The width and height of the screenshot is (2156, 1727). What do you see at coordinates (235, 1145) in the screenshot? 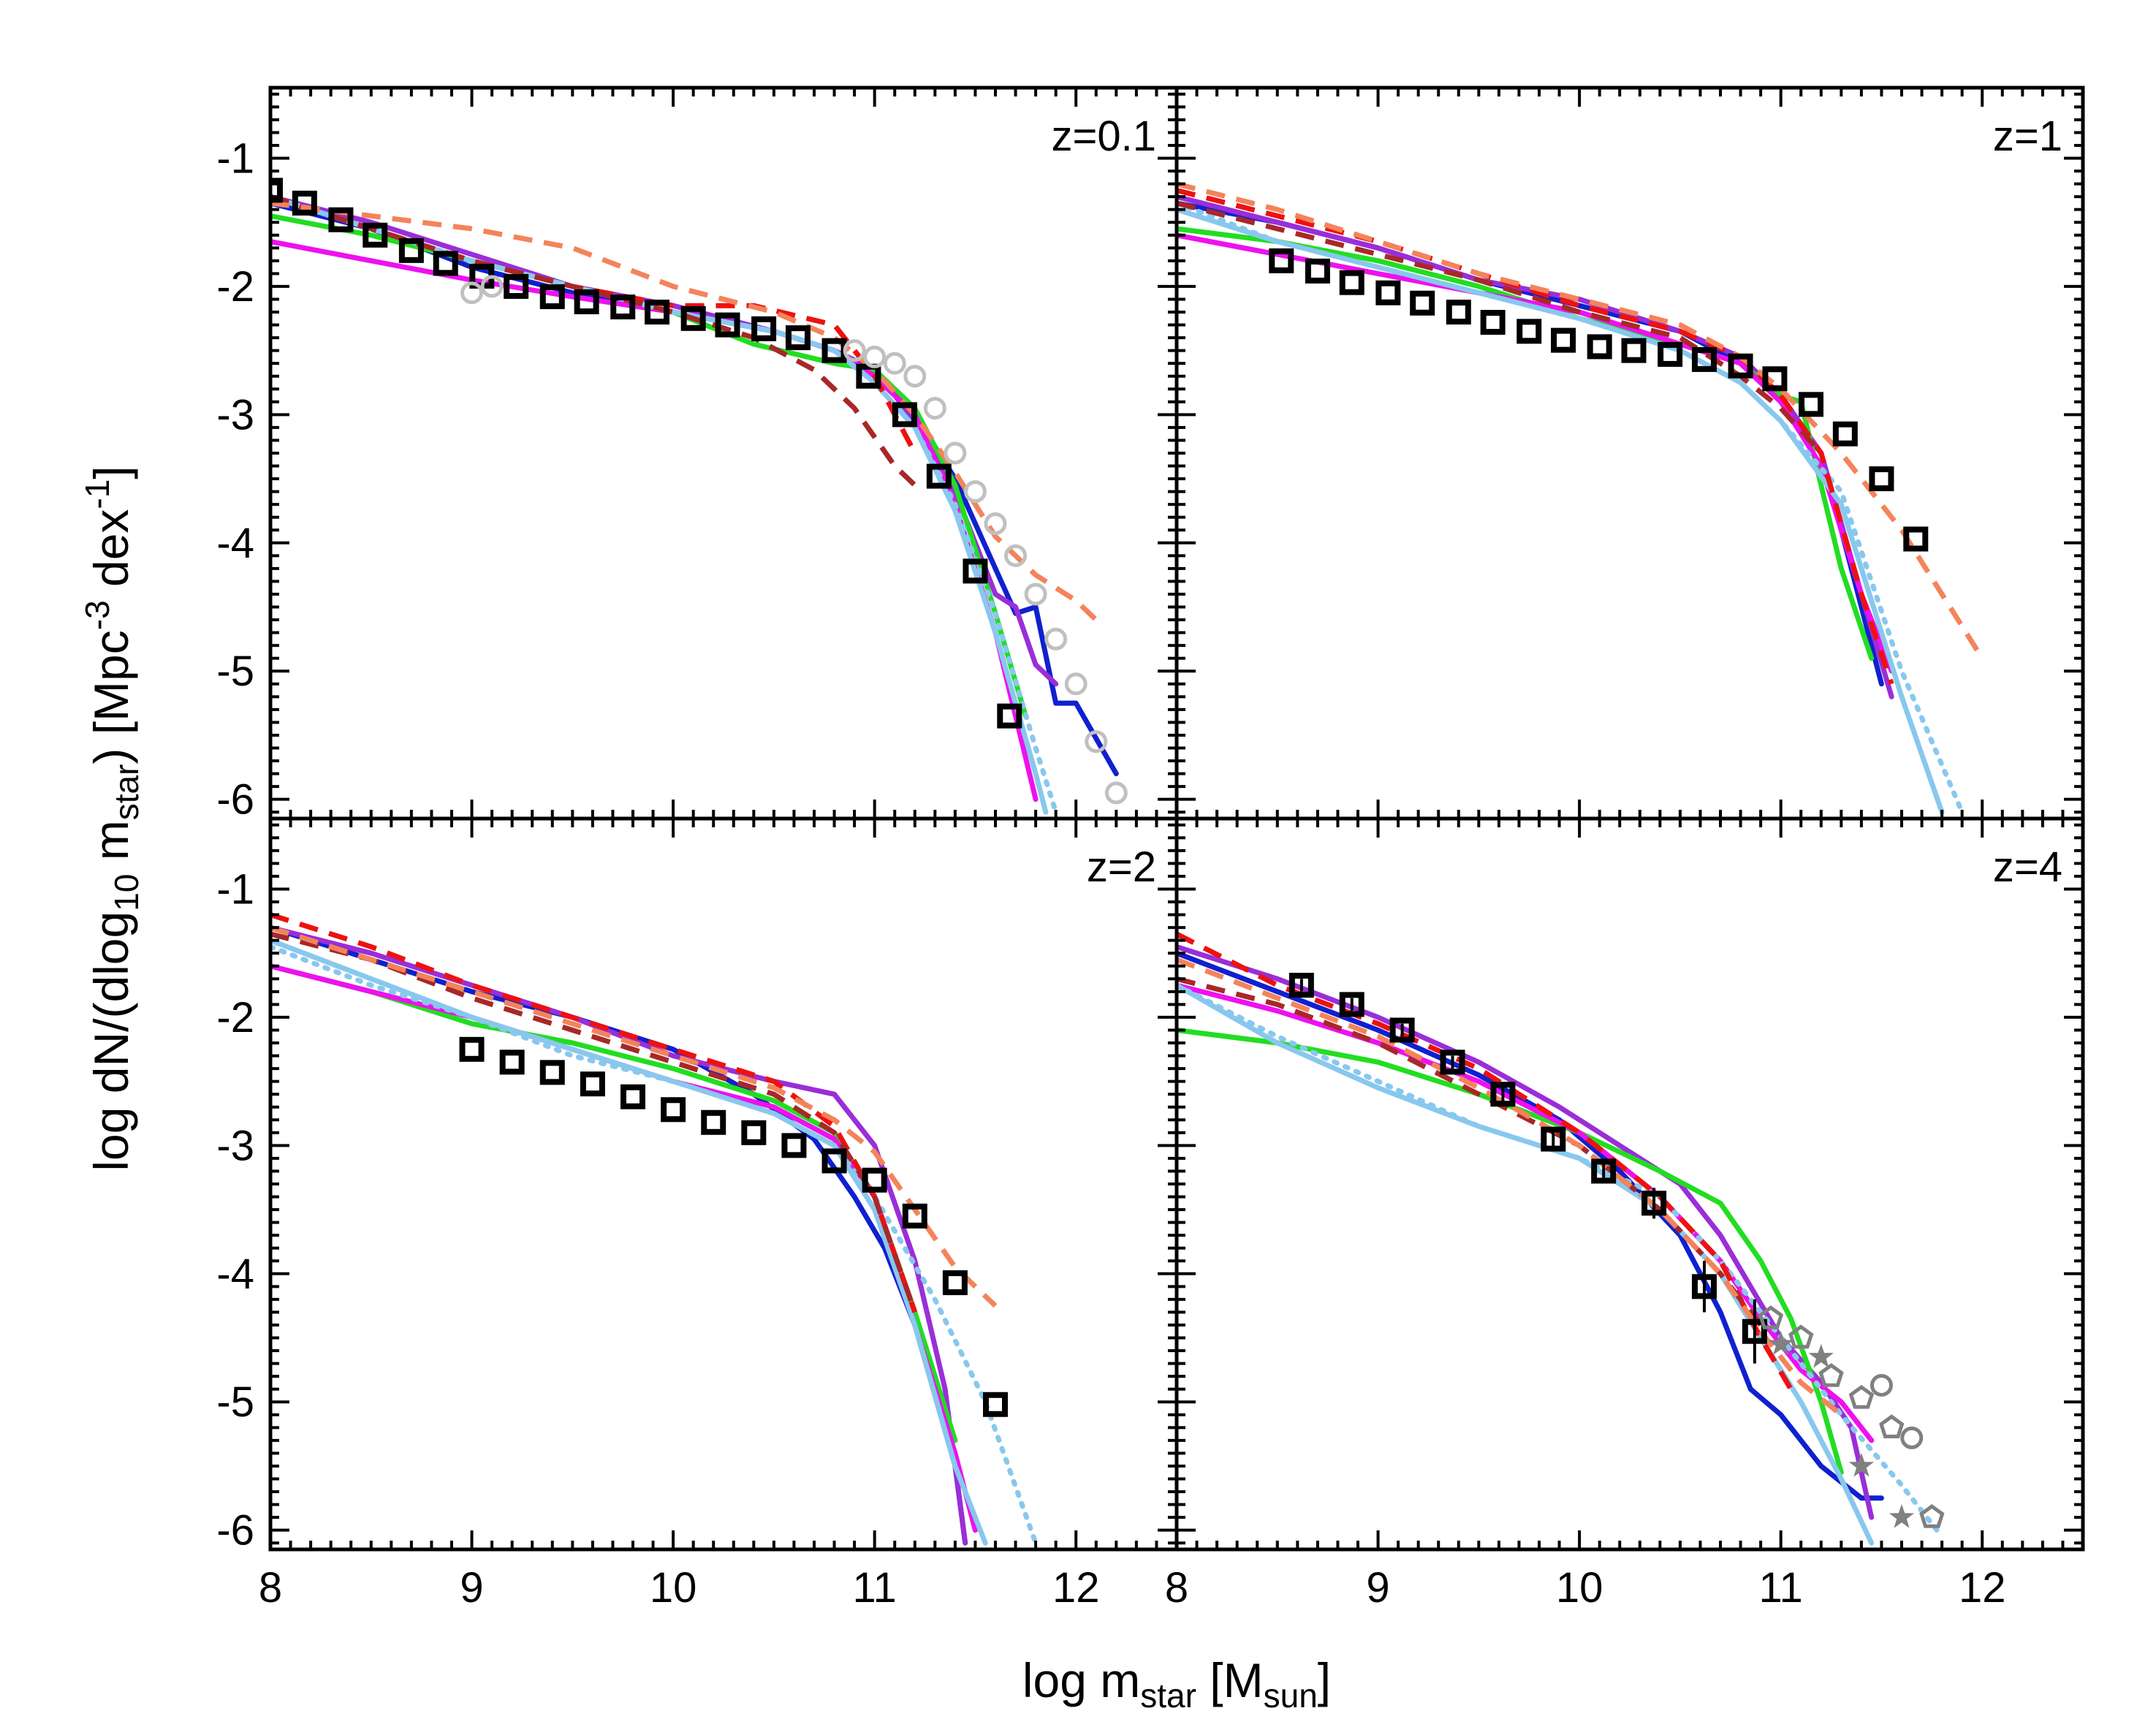
I see `y-tick-label: -3` at bounding box center [235, 1145].